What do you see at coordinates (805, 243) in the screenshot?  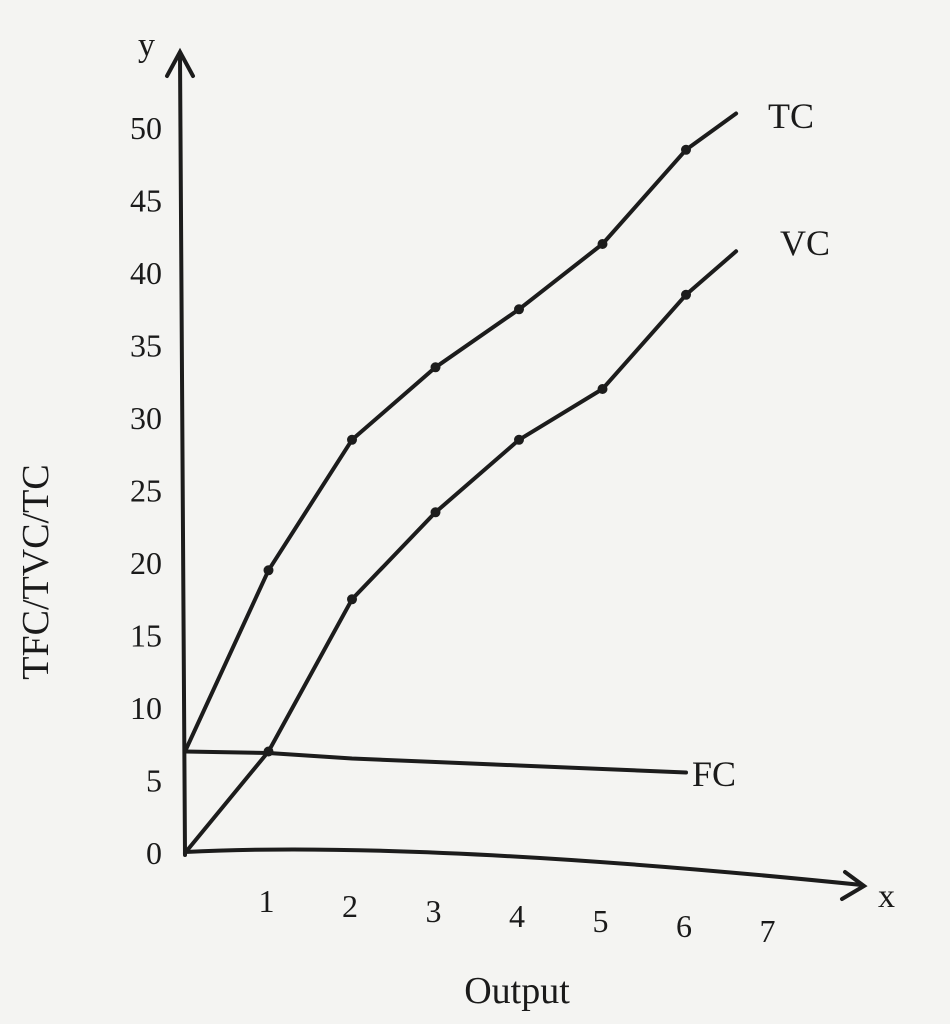 I see `series-label-vc: VC` at bounding box center [805, 243].